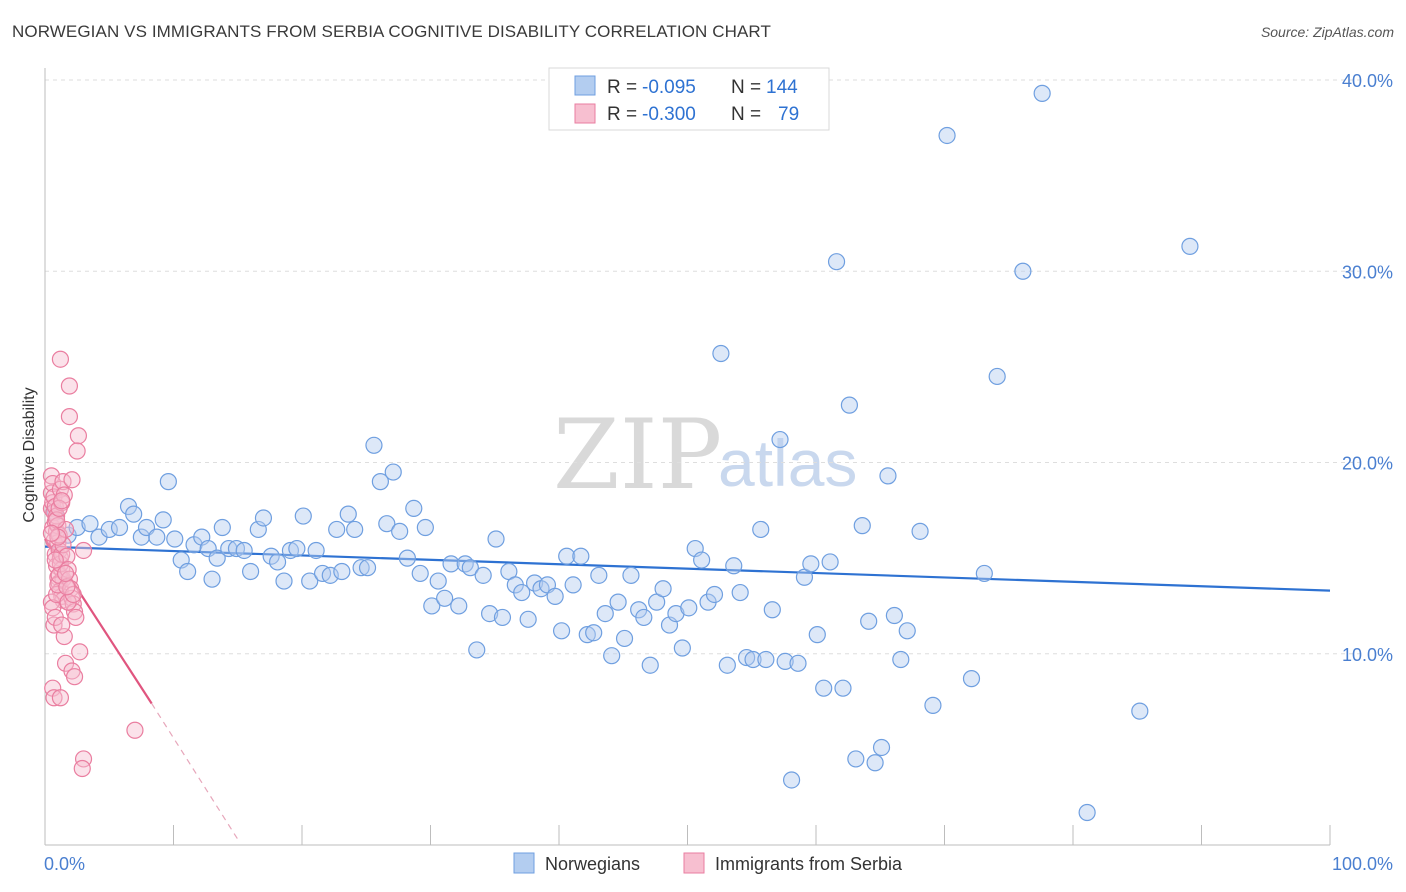 The height and width of the screenshot is (892, 1406). Describe the element at coordinates (524, 863) in the screenshot. I see `legend-norwegians-swatch` at that location.